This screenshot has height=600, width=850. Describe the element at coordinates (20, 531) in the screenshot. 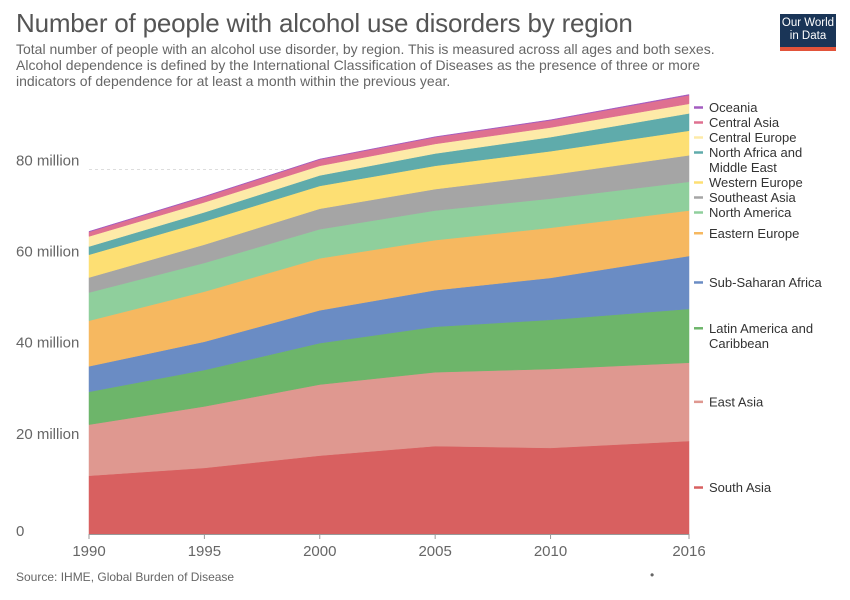

I see `y-tick-label: 0` at that location.